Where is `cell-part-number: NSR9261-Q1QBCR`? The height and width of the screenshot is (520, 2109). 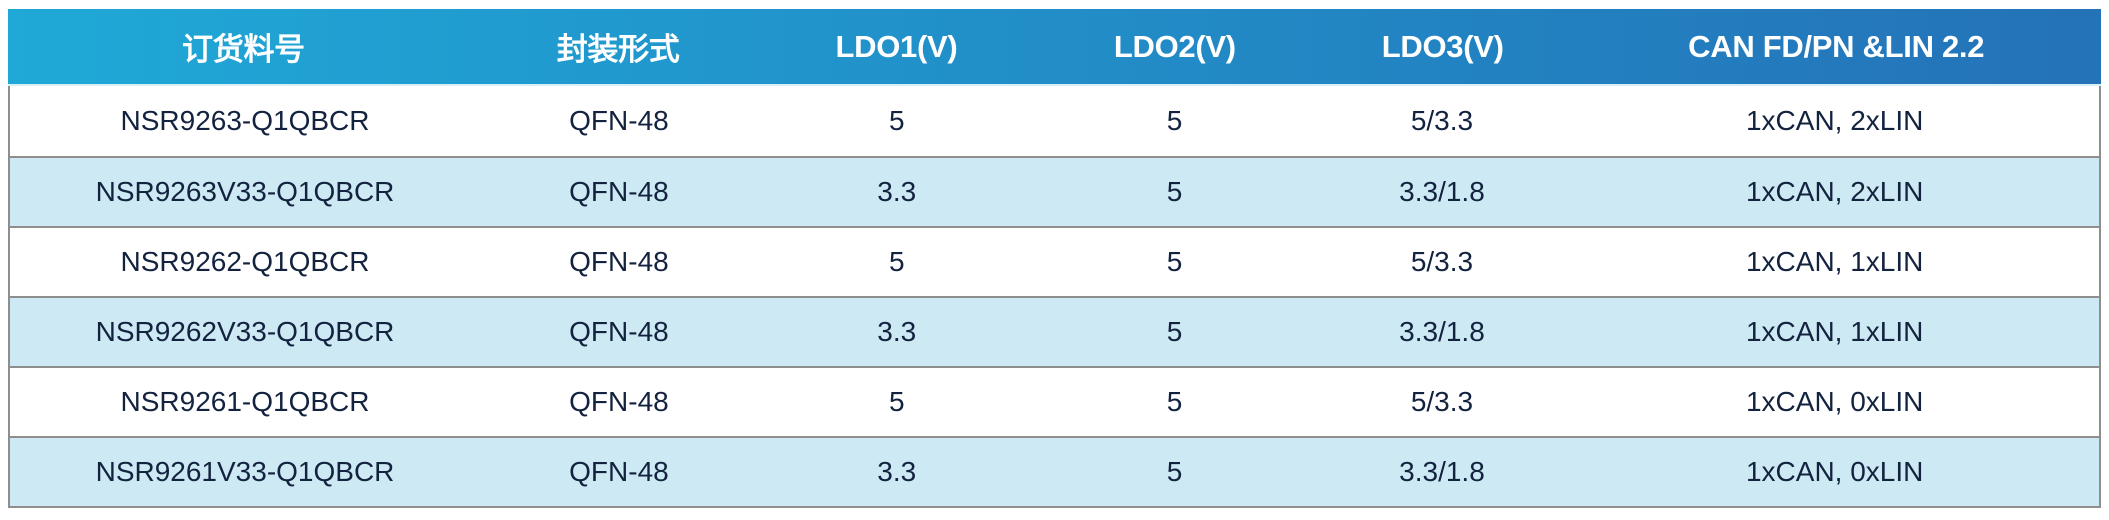 cell-part-number: NSR9261-Q1QBCR is located at coordinates (245, 401).